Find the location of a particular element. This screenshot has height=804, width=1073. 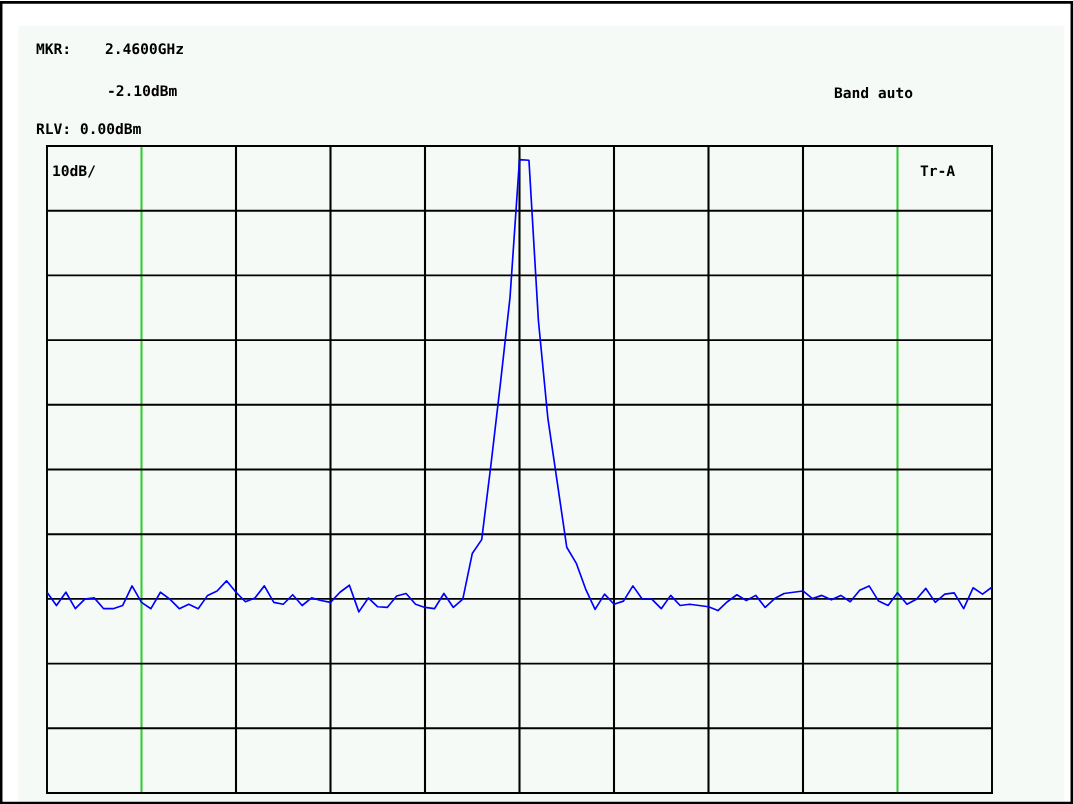

annotation: Tr-A is located at coordinates (937, 171).